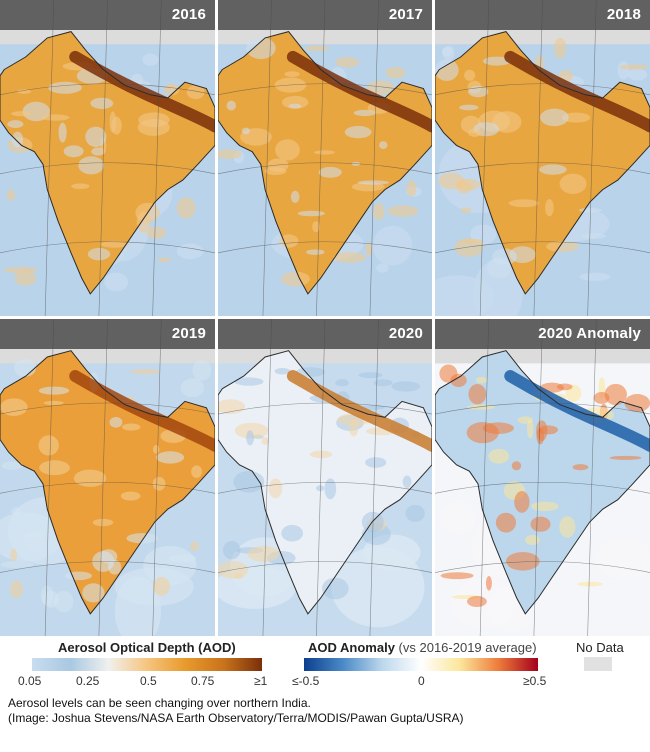  What do you see at coordinates (188, 14) in the screenshot?
I see `panel-title: 2016` at bounding box center [188, 14].